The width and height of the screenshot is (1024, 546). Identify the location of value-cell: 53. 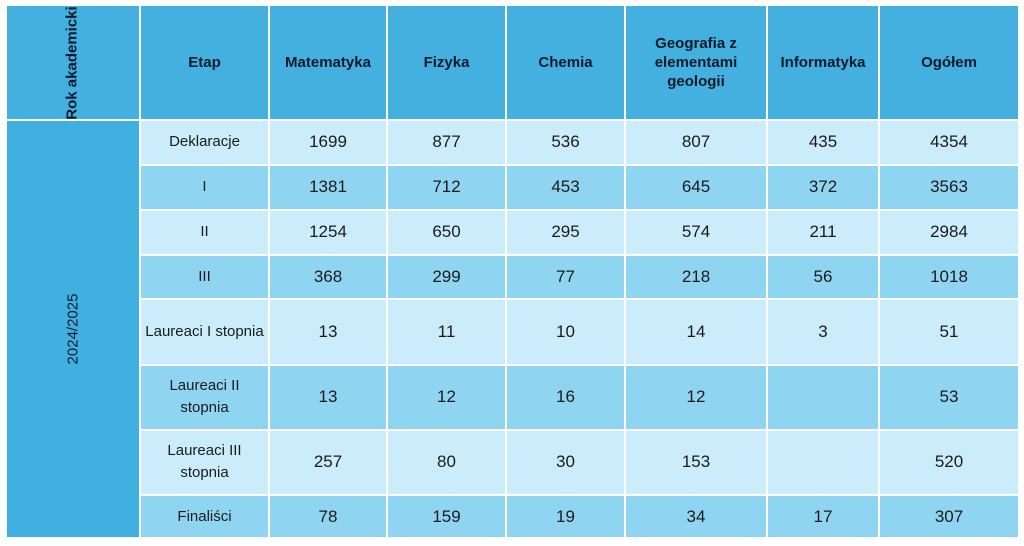
(949, 397).